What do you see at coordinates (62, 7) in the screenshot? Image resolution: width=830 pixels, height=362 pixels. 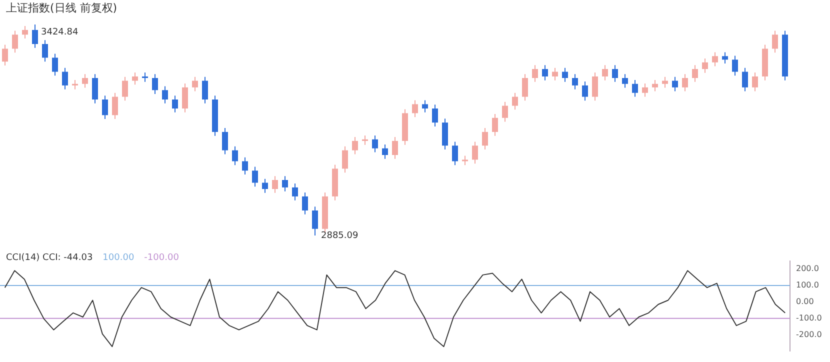 I see `chart-title: 上证指数(日线 前复权)` at bounding box center [62, 7].